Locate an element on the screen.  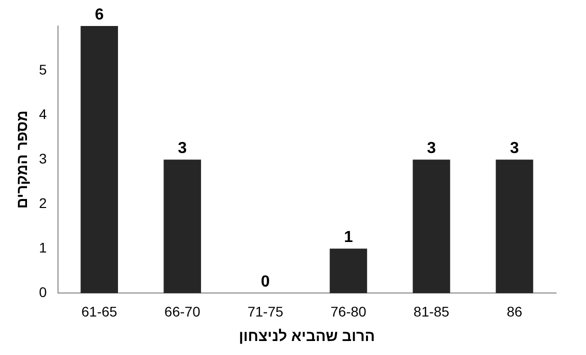
y-tick-label: 5 is located at coordinates (42, 69).